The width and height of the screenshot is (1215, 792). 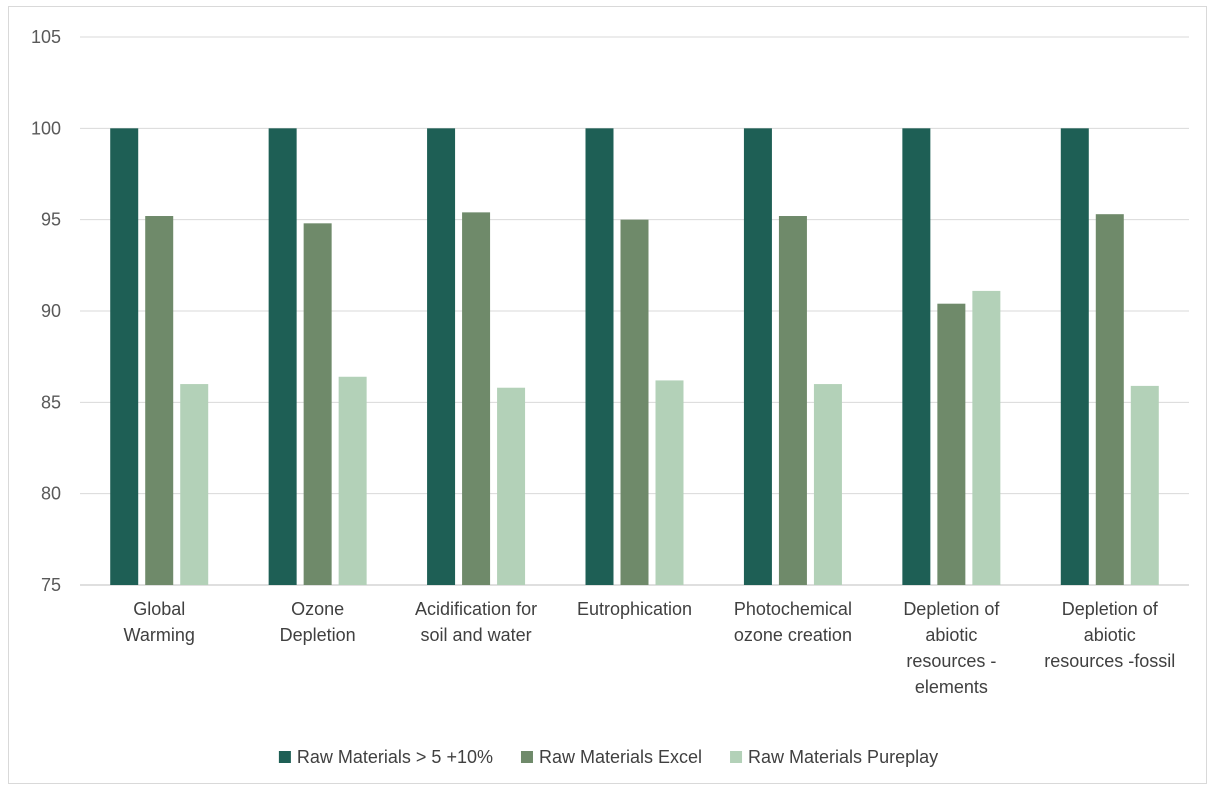 I want to click on legend-label: Raw Materials Excel, so click(x=620, y=757).